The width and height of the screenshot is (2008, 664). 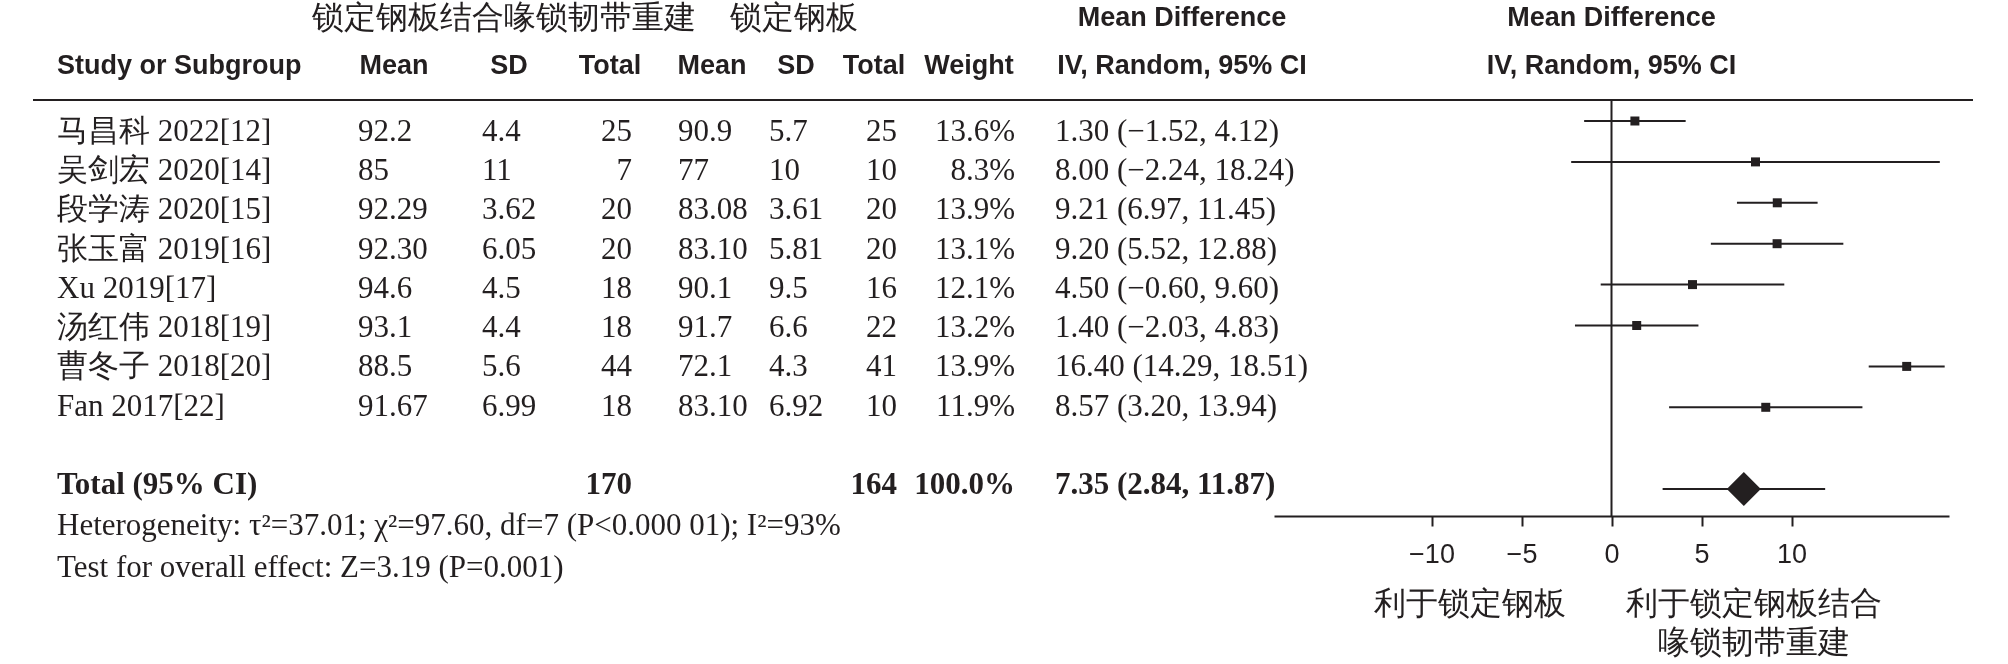 I want to click on text: 77, so click(x=693, y=169).